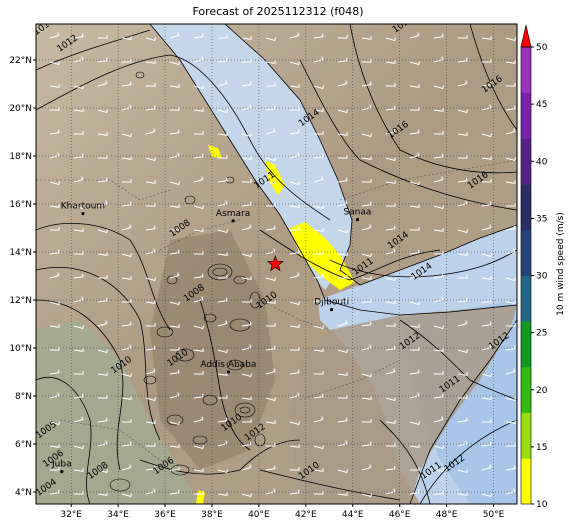 The image size is (575, 528). What do you see at coordinates (71, 515) in the screenshot?
I see `lon-tick-label: 32°E` at bounding box center [71, 515].